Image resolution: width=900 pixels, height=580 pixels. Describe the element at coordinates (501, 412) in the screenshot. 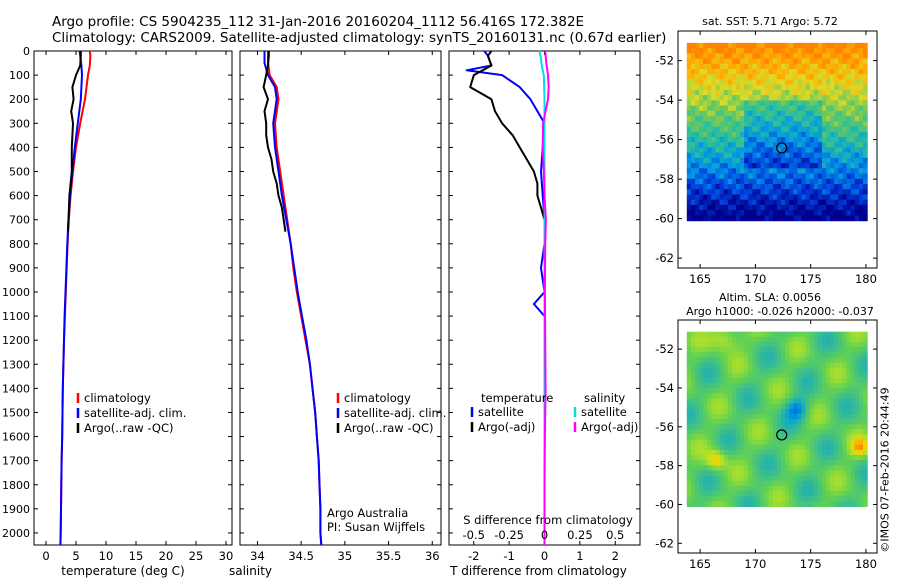

I see `legend-label-diff-temperature: satellite` at that location.